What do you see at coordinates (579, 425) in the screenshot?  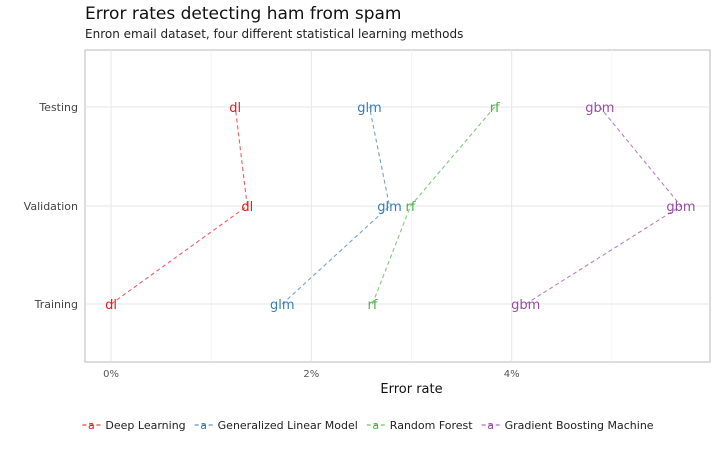 I see `legend-label: Gradient Boosting Machine` at bounding box center [579, 425].